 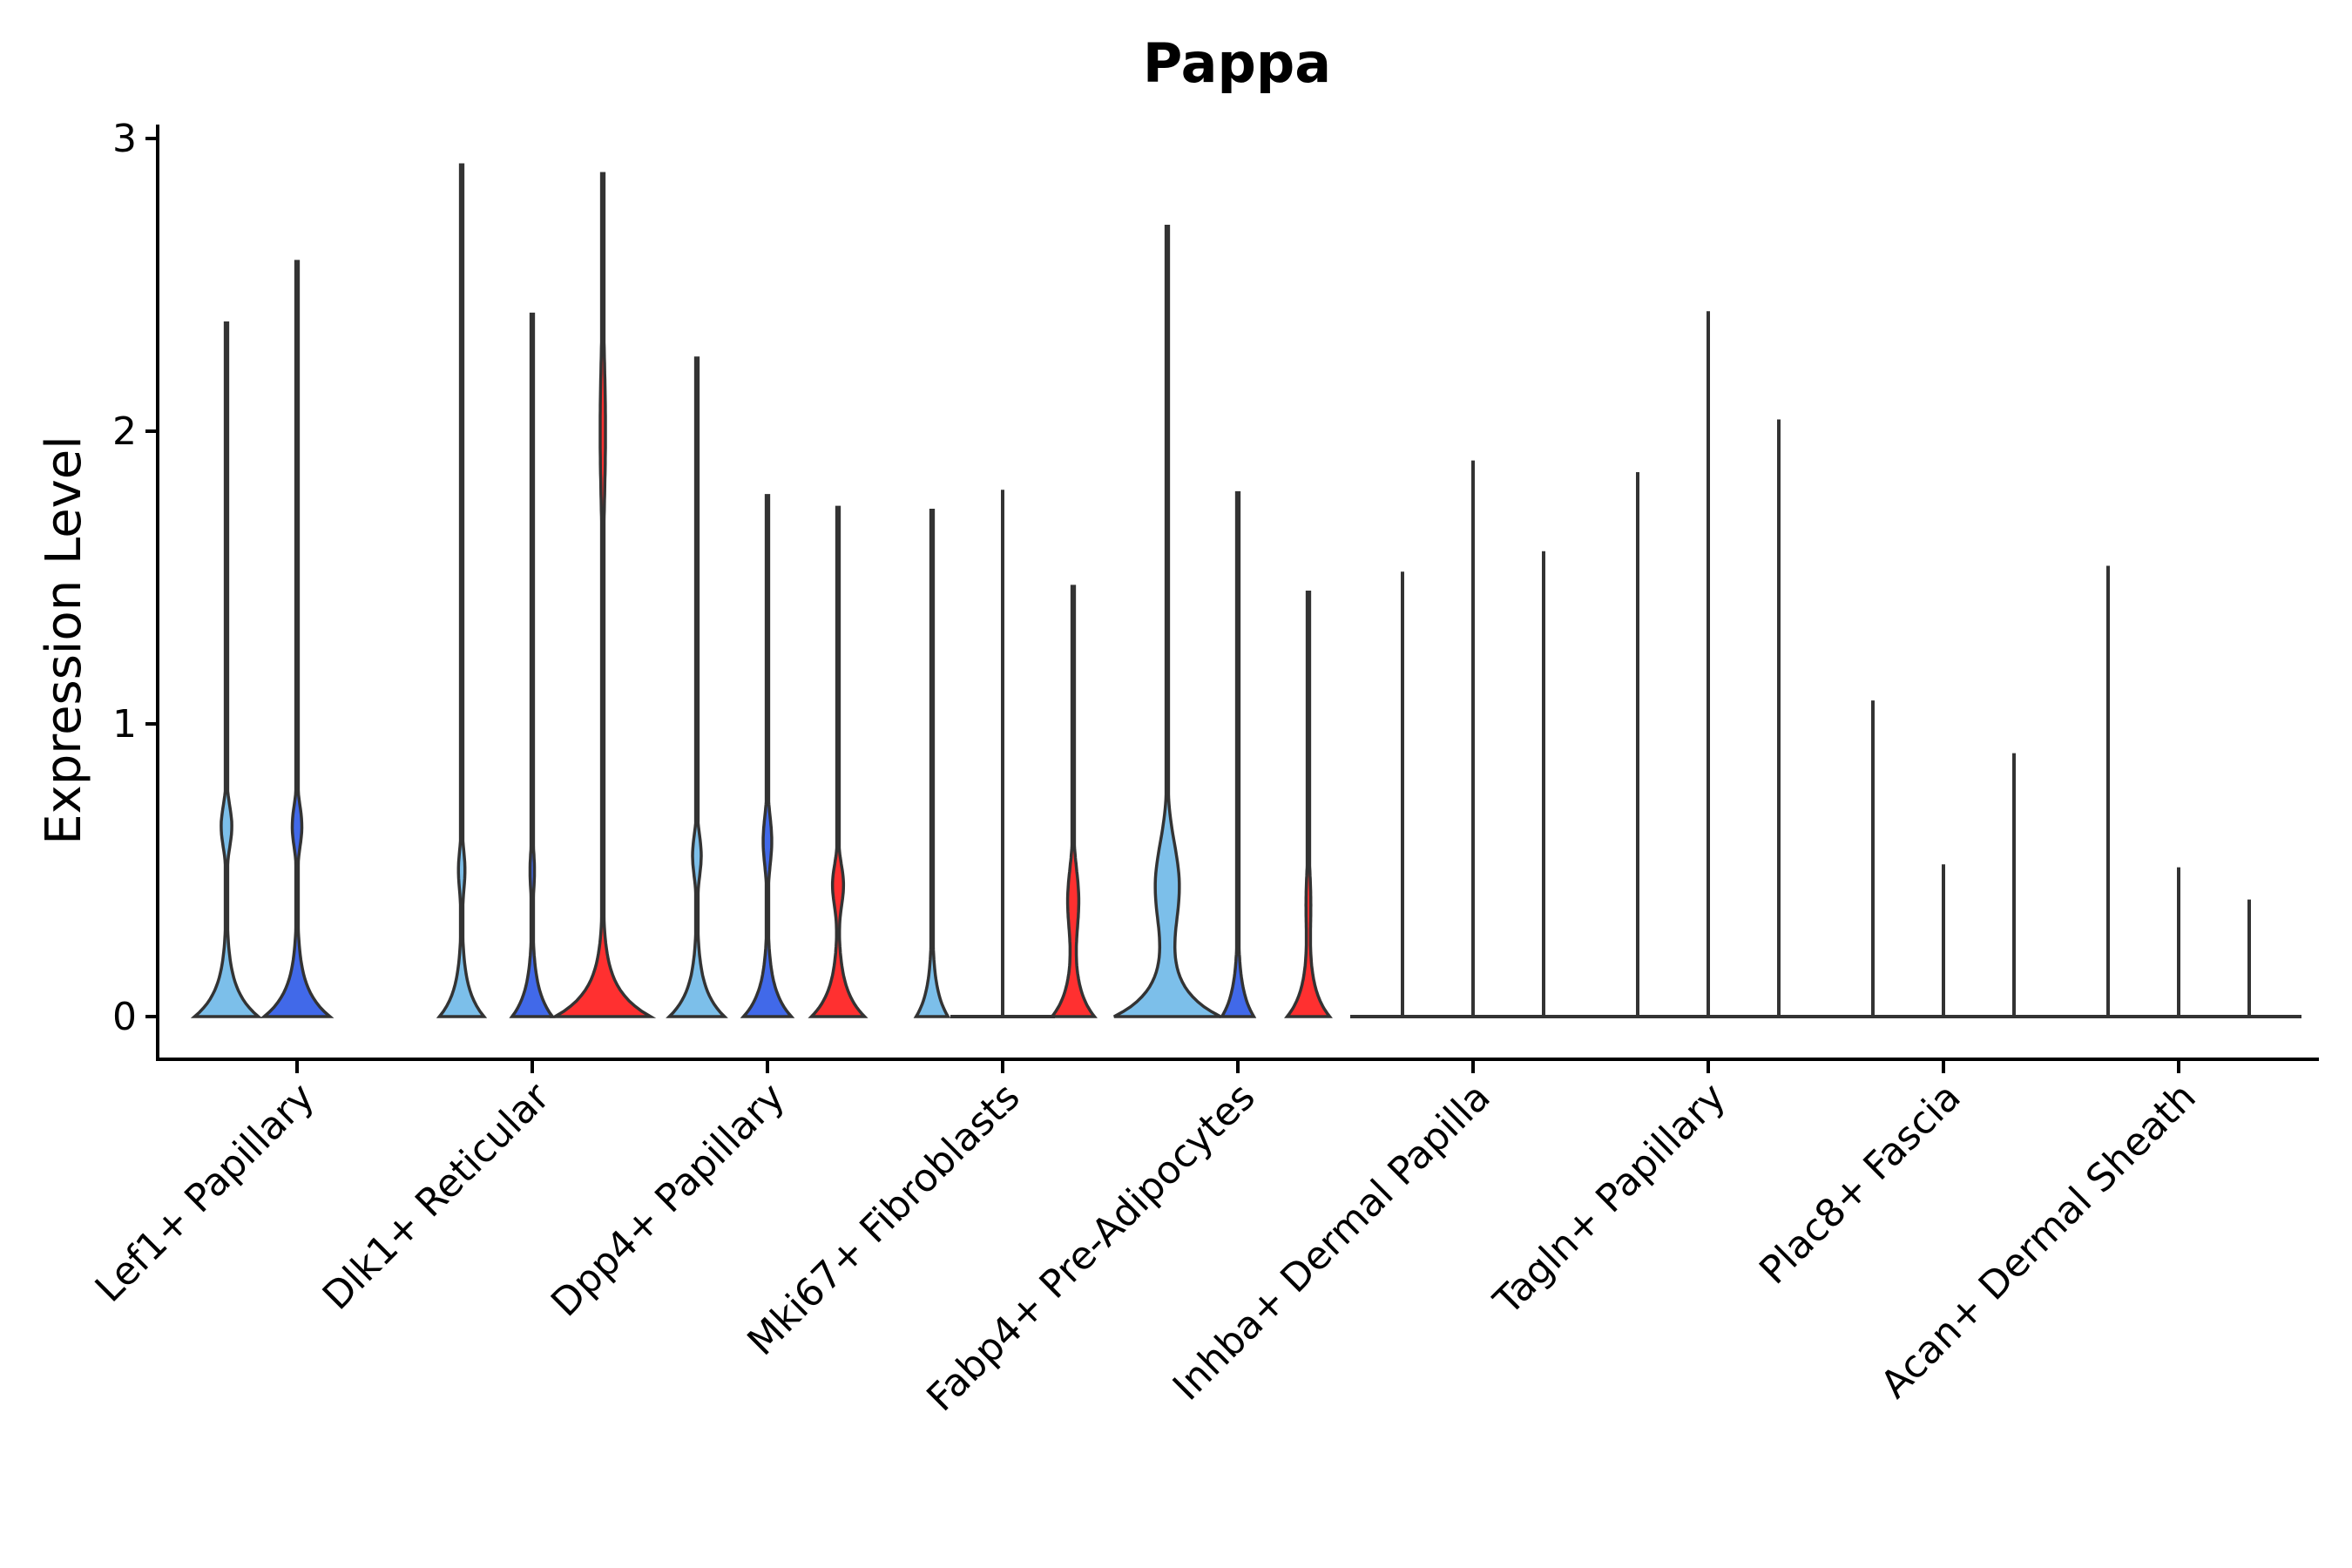 I want to click on x-tick-label: Dpp4+ Papillary, so click(x=668, y=1201).